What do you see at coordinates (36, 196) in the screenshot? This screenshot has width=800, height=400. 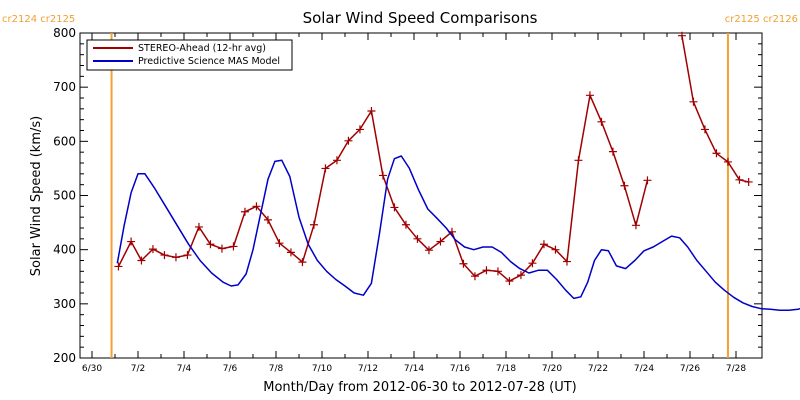 I see `y-axis-label: Solar Wind Speed (km/s)` at bounding box center [36, 196].